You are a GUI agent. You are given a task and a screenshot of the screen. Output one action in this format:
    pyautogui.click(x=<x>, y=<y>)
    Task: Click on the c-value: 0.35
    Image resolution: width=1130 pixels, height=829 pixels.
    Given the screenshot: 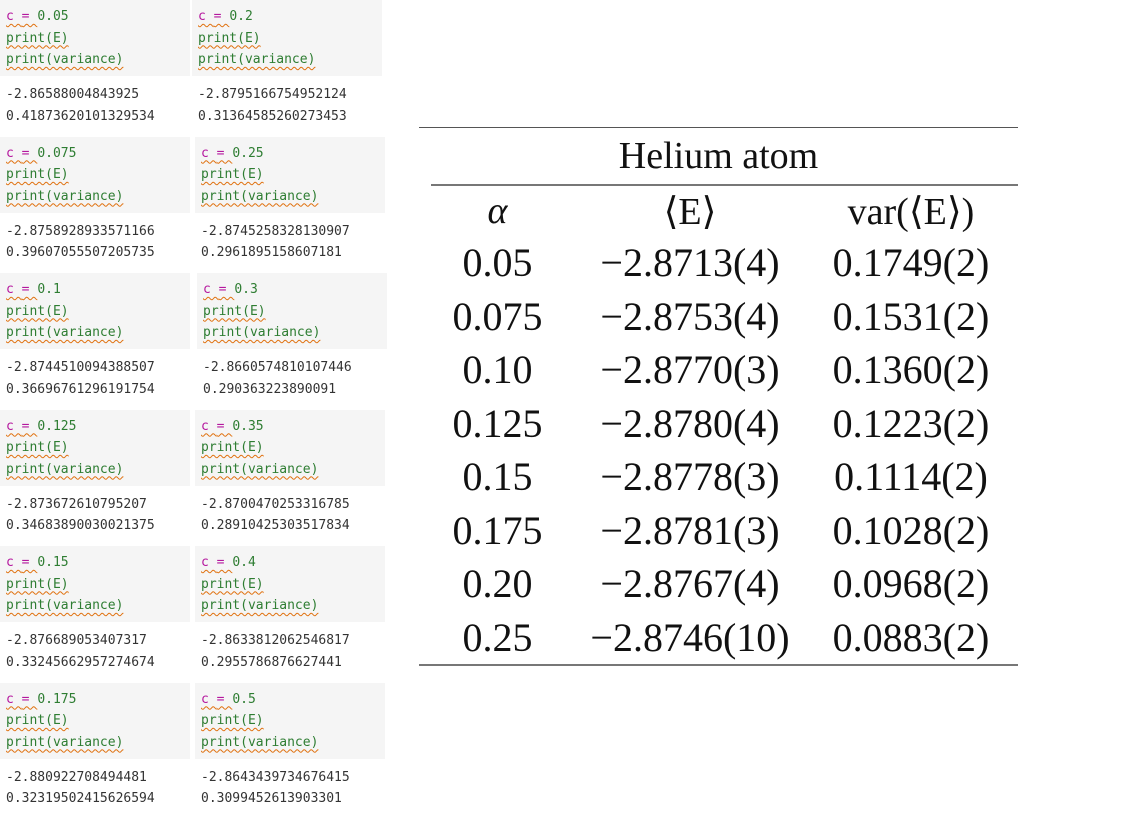 What is the action you would take?
    pyautogui.click(x=248, y=426)
    